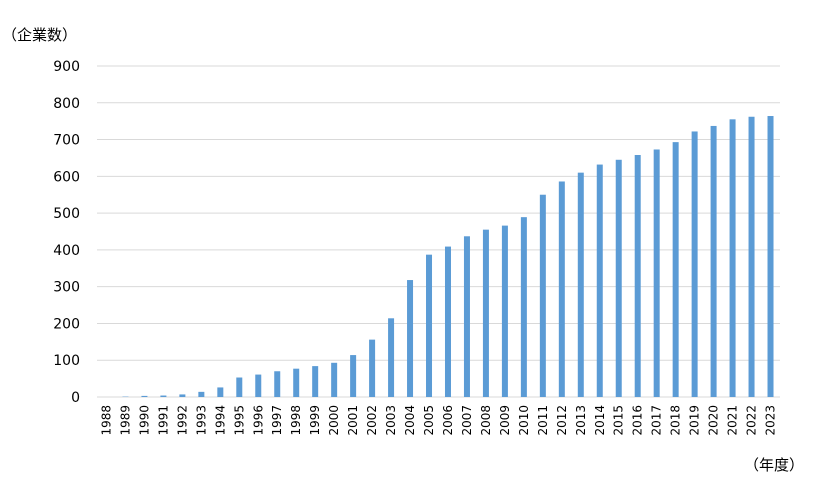 The height and width of the screenshot is (486, 840). What do you see at coordinates (732, 258) in the screenshot?
I see `bar-2021` at bounding box center [732, 258].